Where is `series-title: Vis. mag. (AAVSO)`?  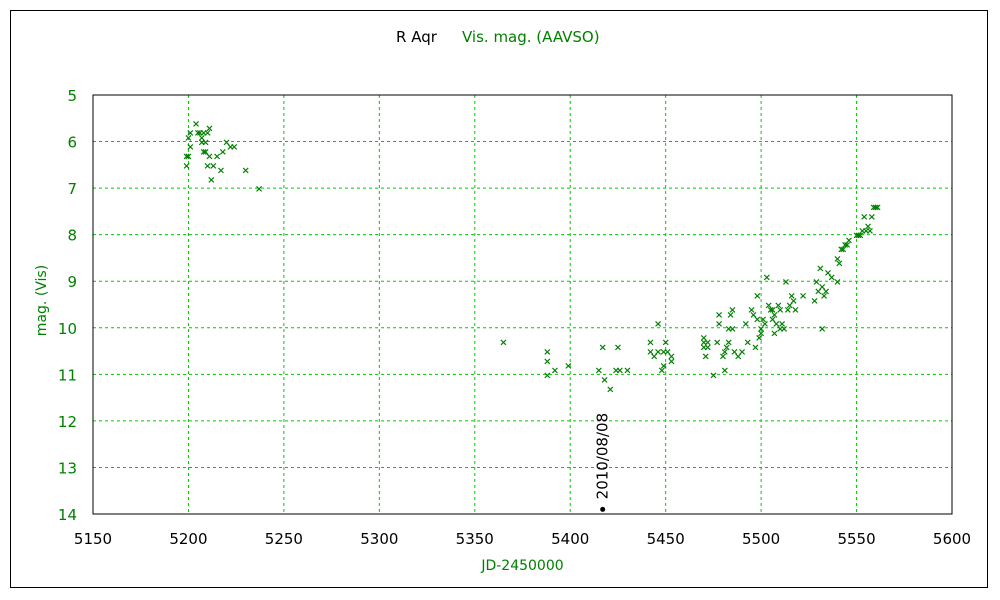 series-title: Vis. mag. (AAVSO) is located at coordinates (531, 37).